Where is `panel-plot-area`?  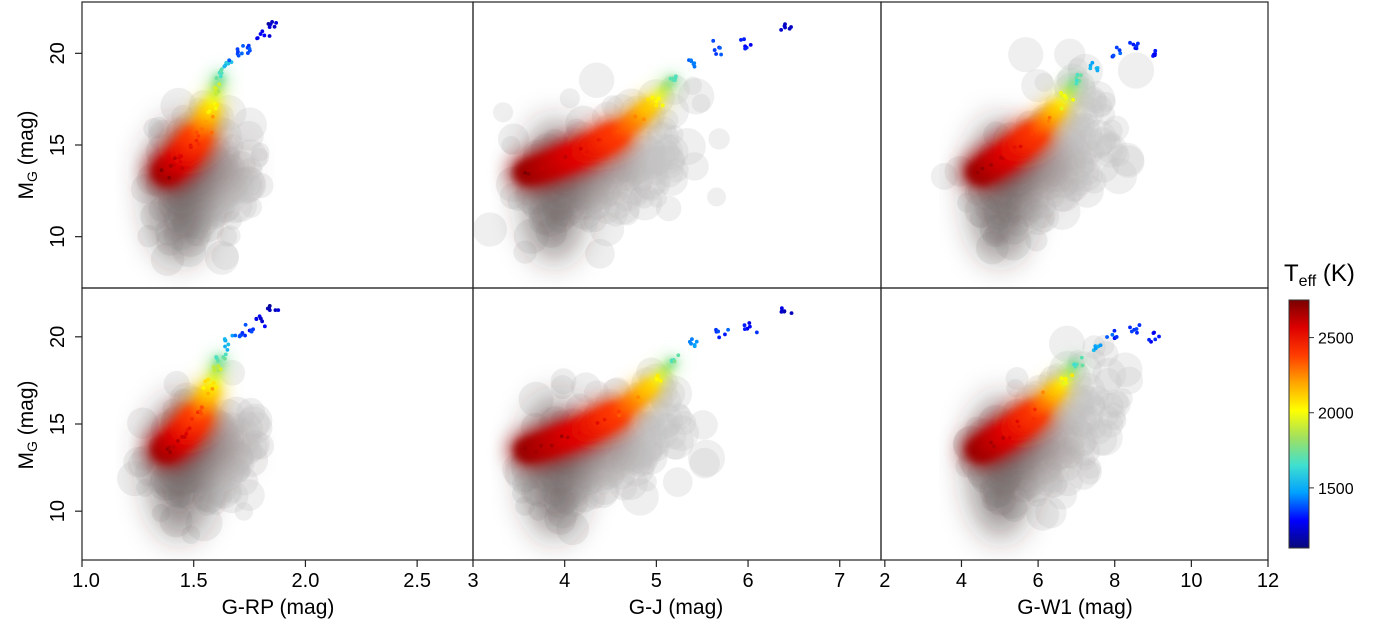
panel-plot-area is located at coordinates (205, 147).